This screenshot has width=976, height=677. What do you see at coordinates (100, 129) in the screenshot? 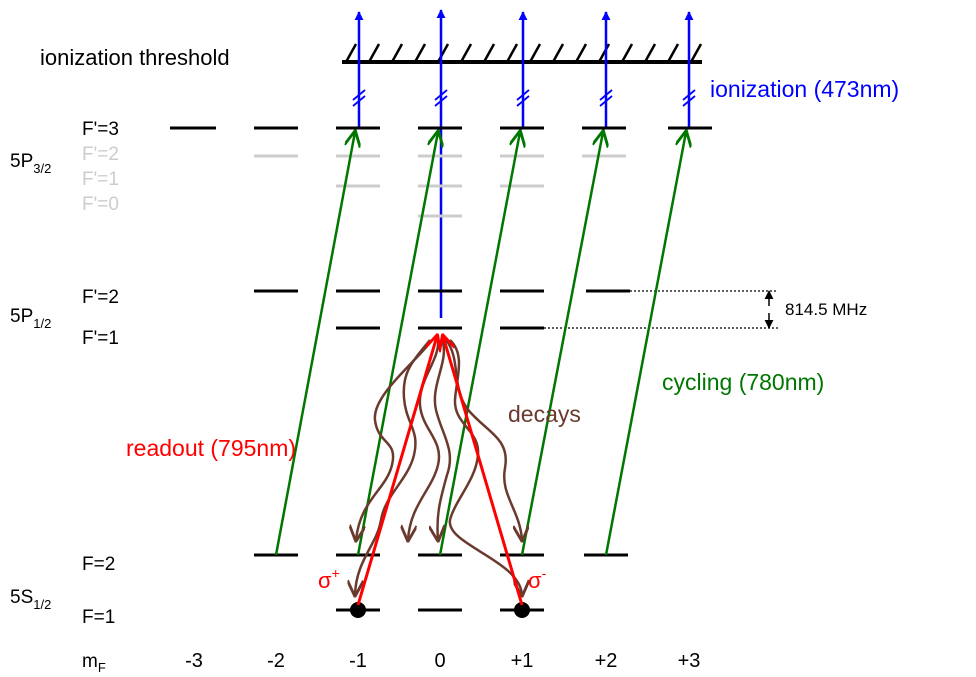
I see `level-label-p32-f3: F'=3` at bounding box center [100, 129].